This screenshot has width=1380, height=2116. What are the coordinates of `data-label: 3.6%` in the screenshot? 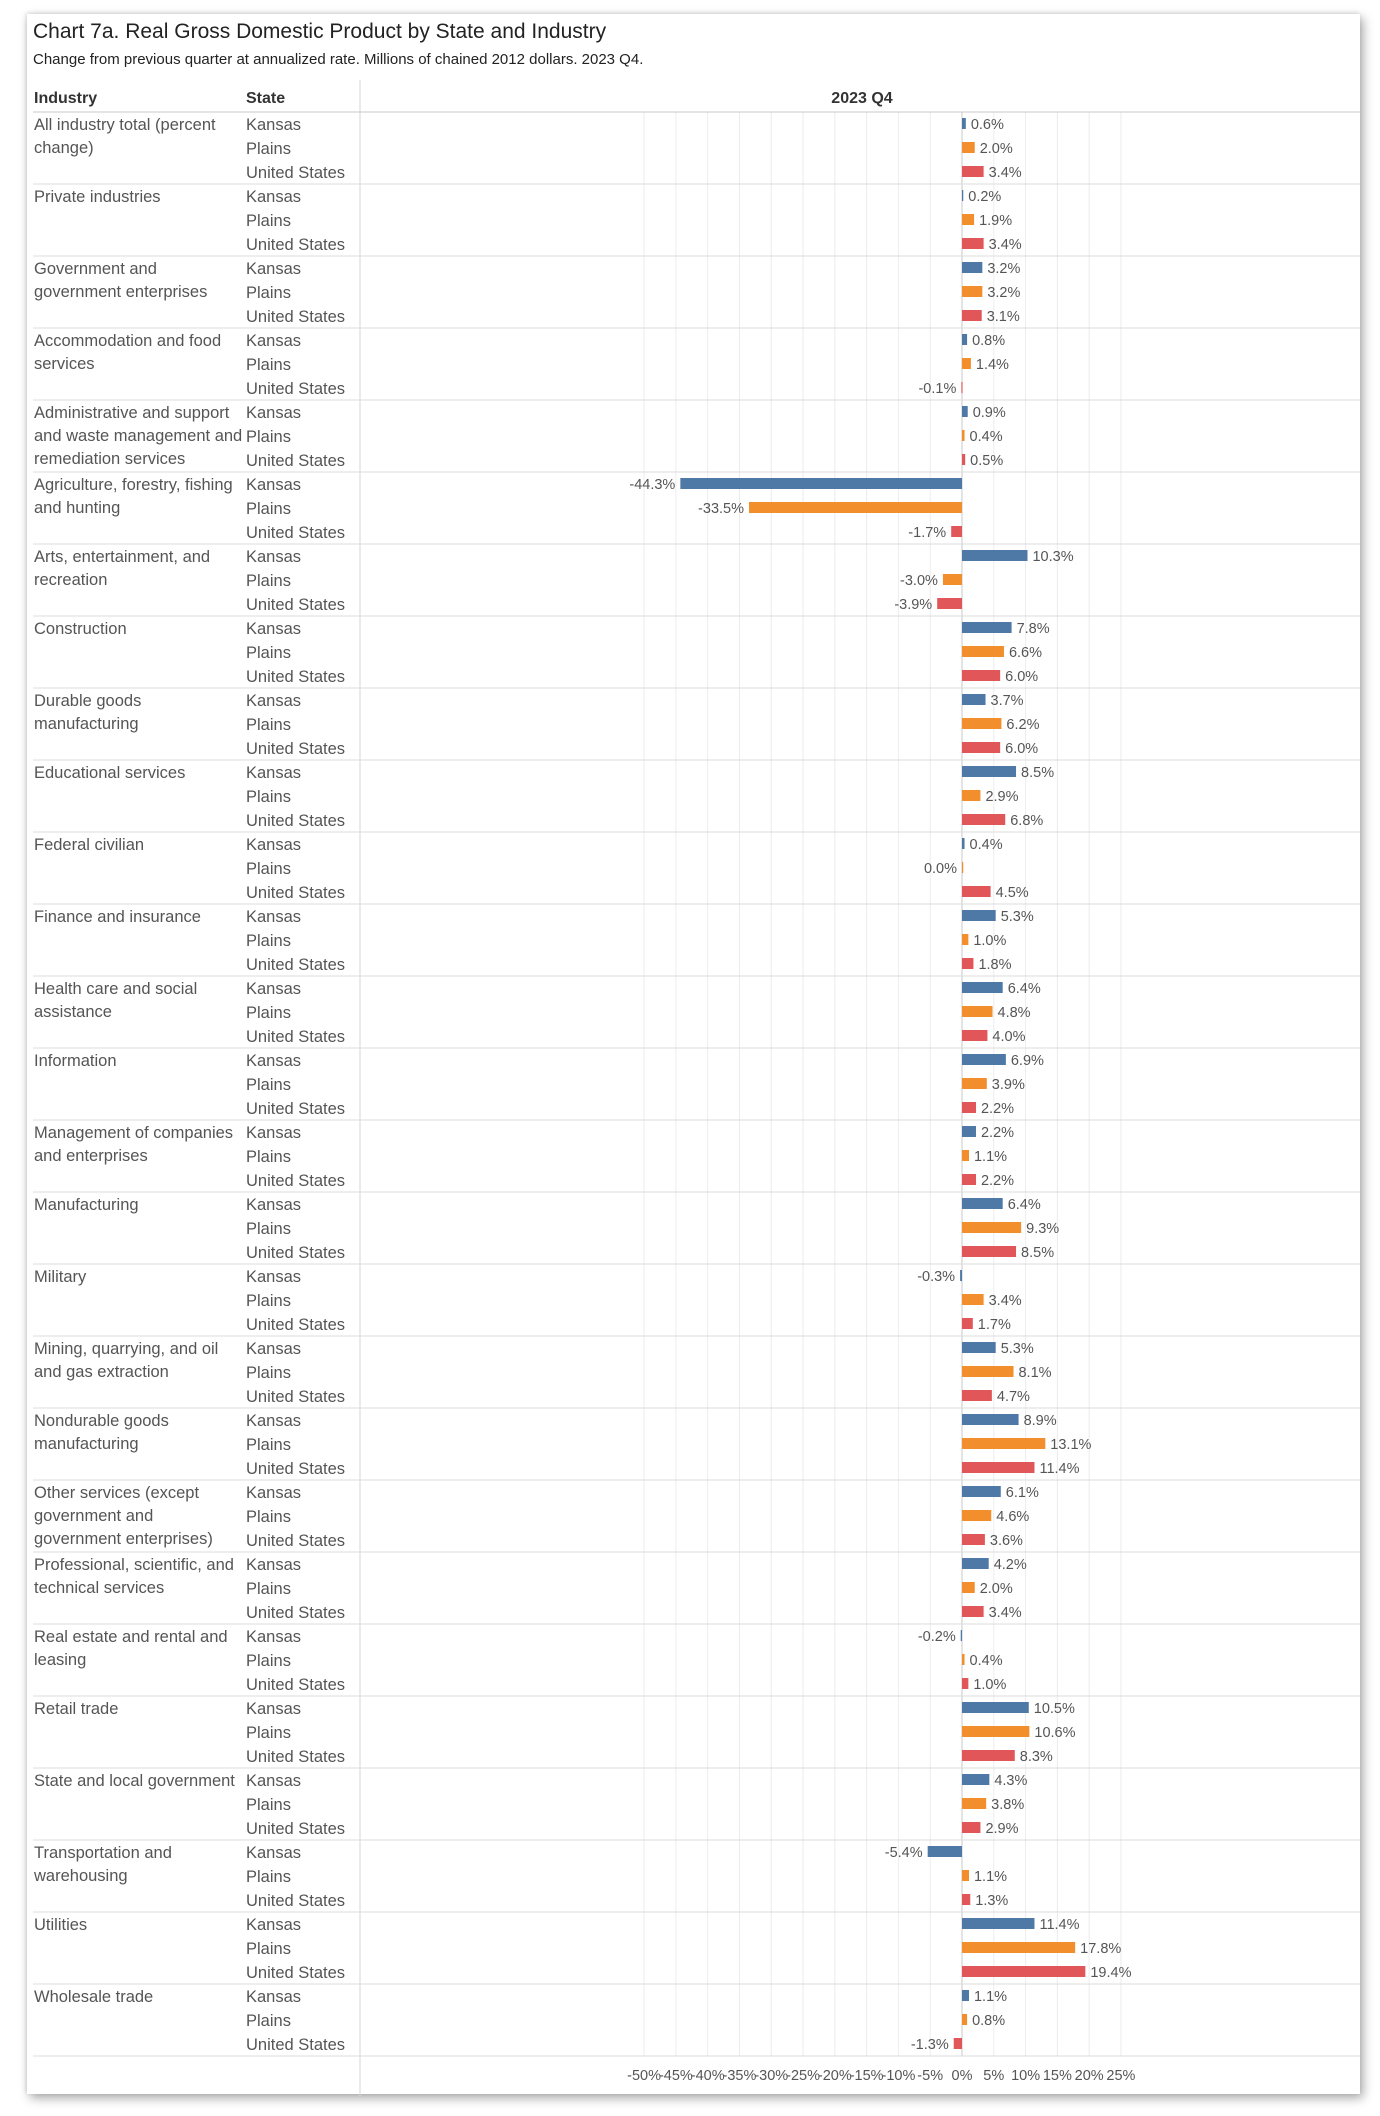 It's located at (1006, 1541).